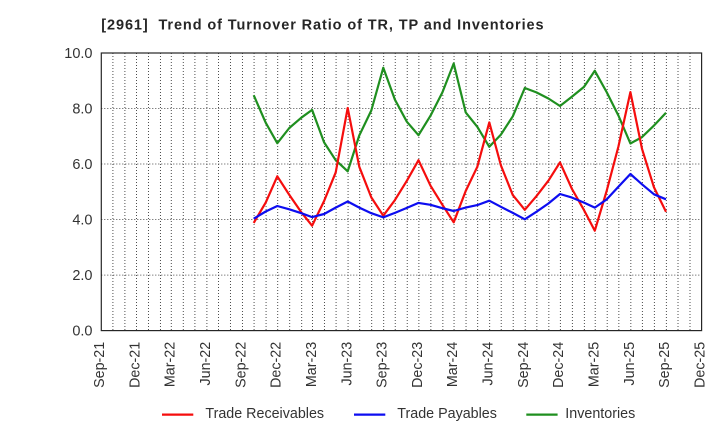 This screenshot has width=720, height=440. Describe the element at coordinates (82, 165) in the screenshot. I see `svg-text: 6.0` at that location.